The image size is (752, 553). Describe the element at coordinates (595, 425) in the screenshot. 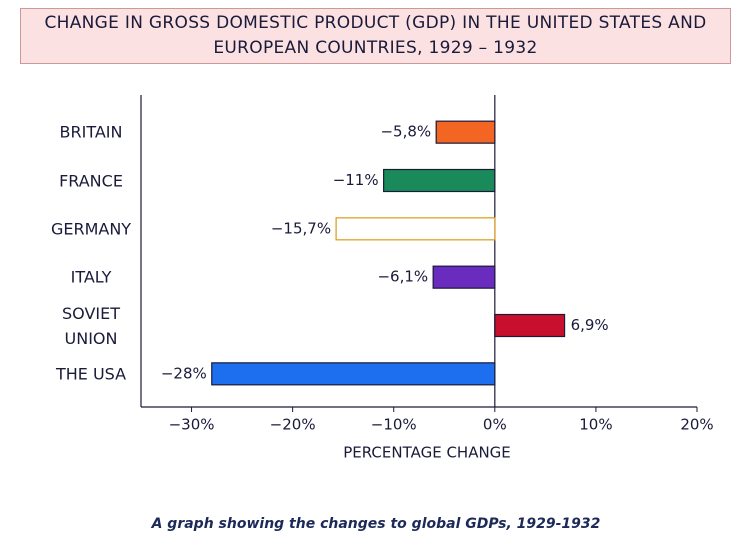

I see `x-tick-label: 10%` at that location.